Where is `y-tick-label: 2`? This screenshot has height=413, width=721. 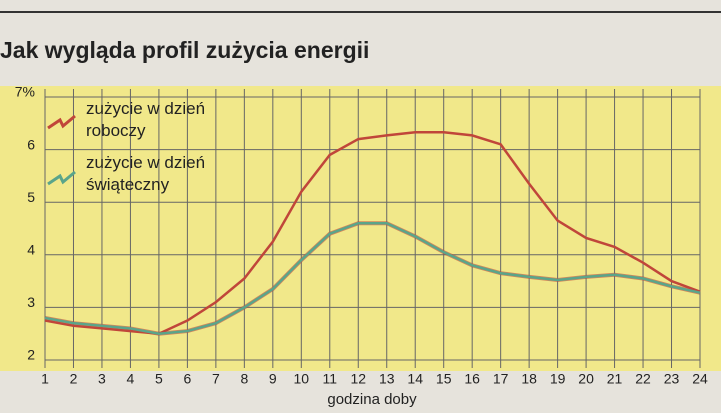 y-tick-label: 2 is located at coordinates (31, 355).